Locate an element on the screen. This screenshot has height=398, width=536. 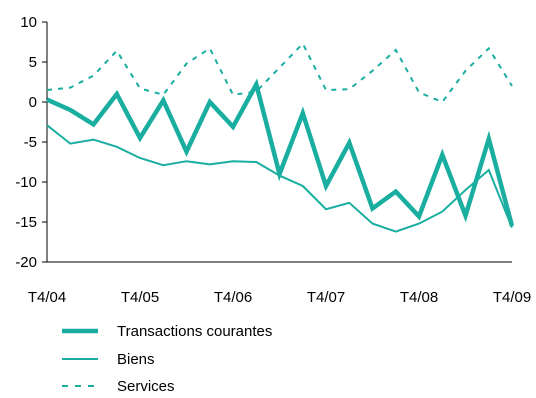
y-tick-label: -15 is located at coordinates (26, 222).